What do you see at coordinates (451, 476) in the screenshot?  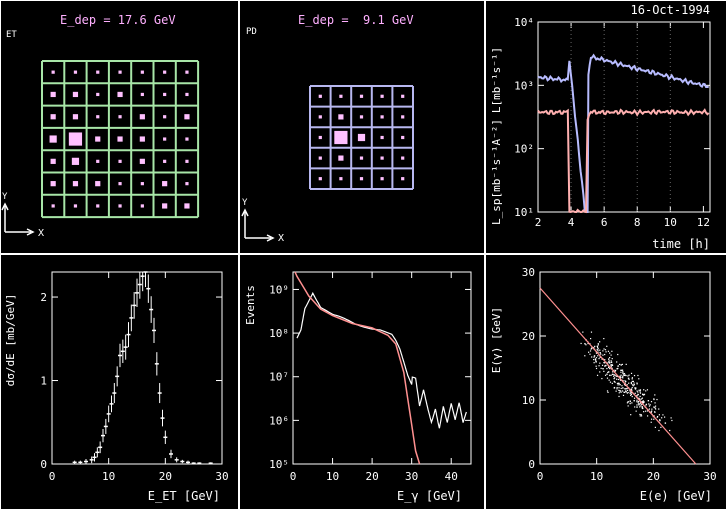 I see `x-tick-label: 40` at bounding box center [451, 476].